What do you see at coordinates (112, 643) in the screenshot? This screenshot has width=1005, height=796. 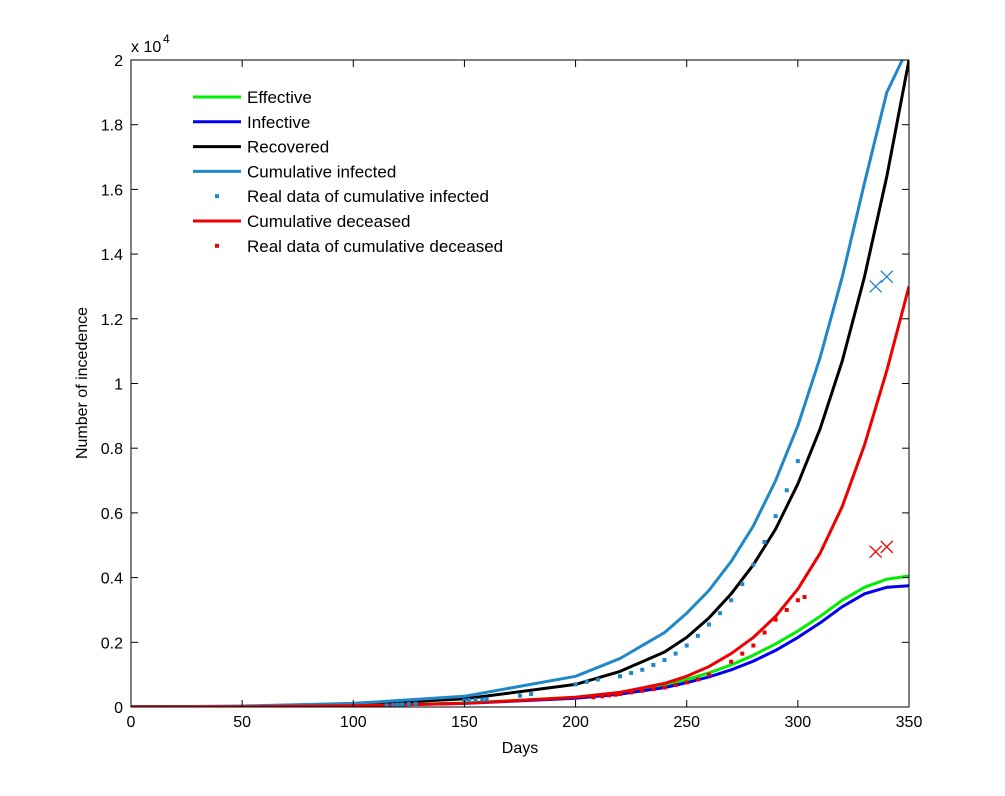 I see `y-tick-label: 0.2` at bounding box center [112, 643].